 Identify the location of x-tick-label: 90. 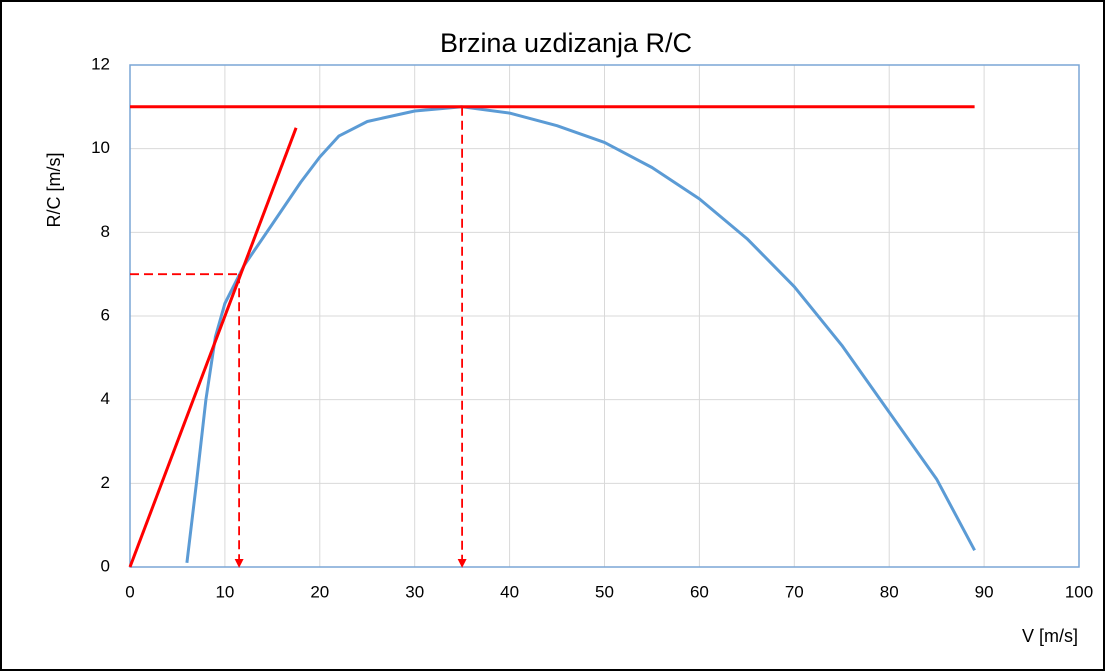
(984, 591).